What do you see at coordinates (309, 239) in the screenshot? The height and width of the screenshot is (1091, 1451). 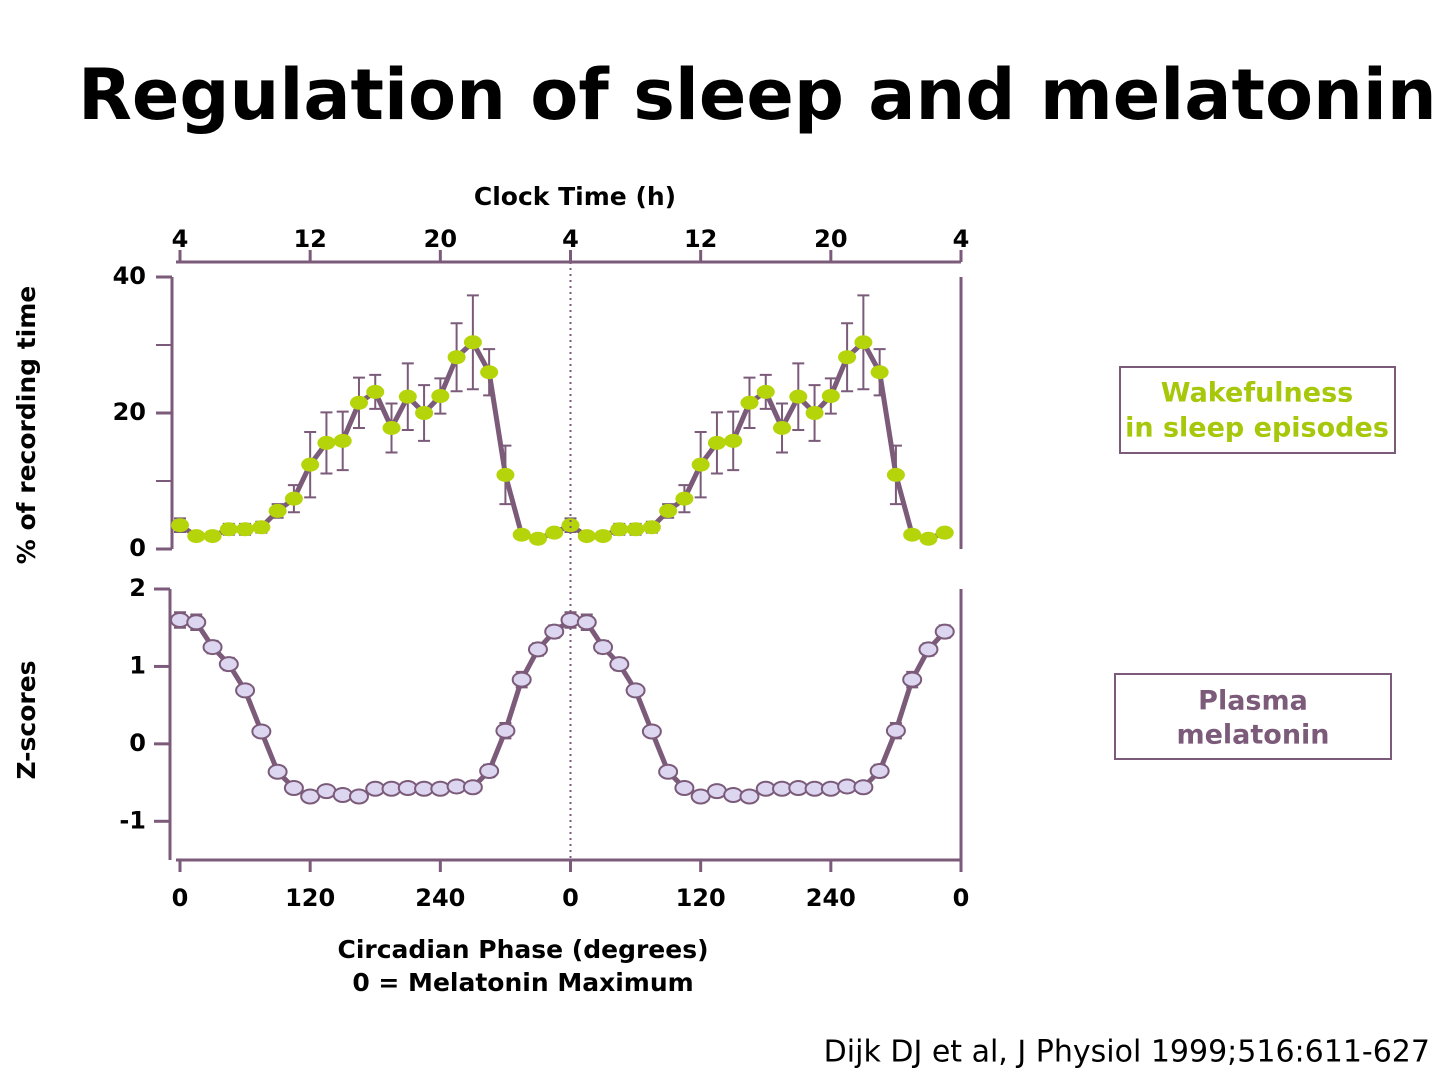 I see `top-tick-label: 12` at bounding box center [309, 239].